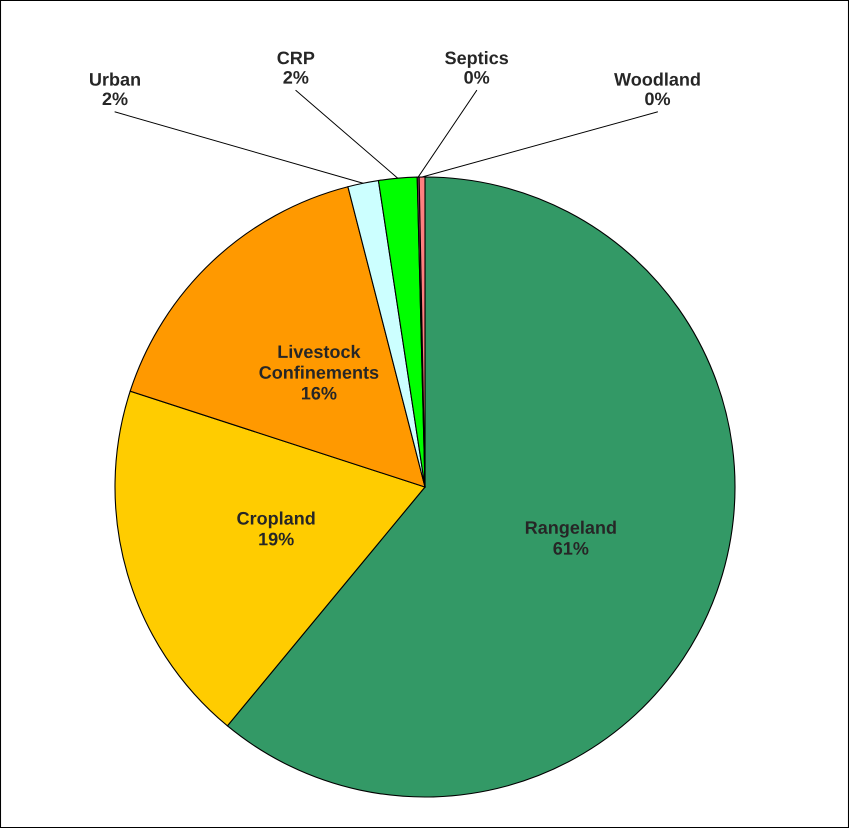  Describe the element at coordinates (276, 539) in the screenshot. I see `data-label: 19%` at that location.